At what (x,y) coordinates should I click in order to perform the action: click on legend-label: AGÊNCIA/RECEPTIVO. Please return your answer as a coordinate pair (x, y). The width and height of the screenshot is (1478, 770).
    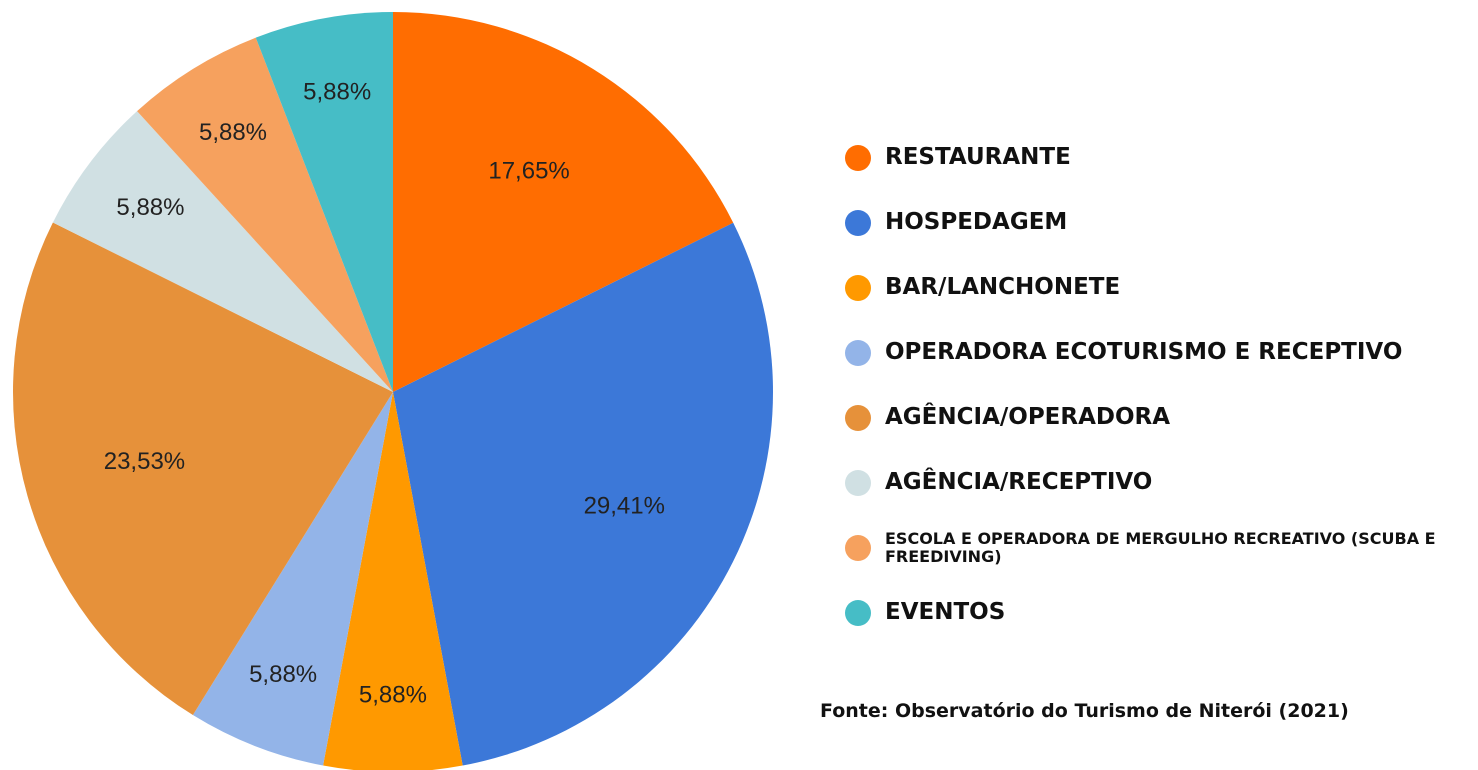
    Looking at the image, I should click on (1019, 481).